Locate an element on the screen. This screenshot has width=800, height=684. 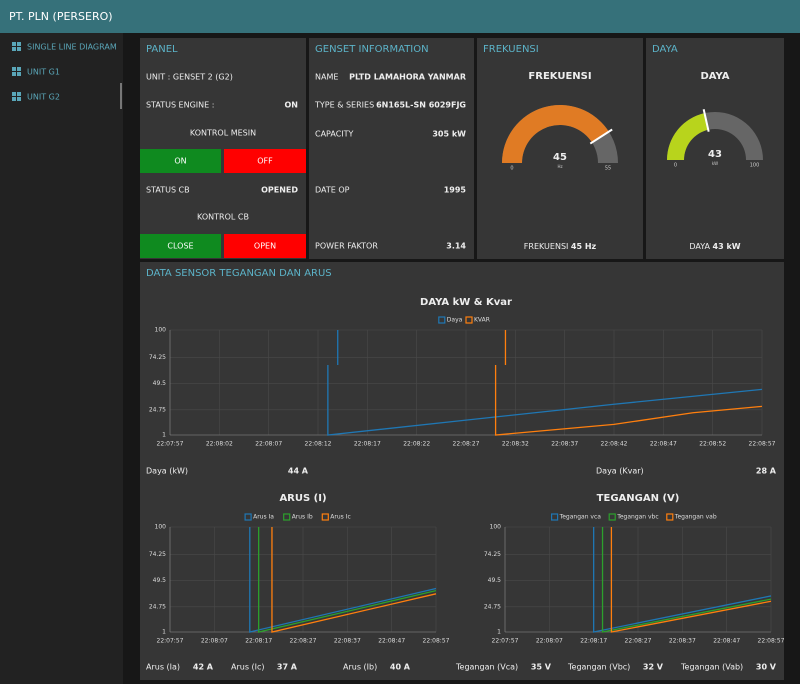
gauge-min: 0 is located at coordinates (511, 169).